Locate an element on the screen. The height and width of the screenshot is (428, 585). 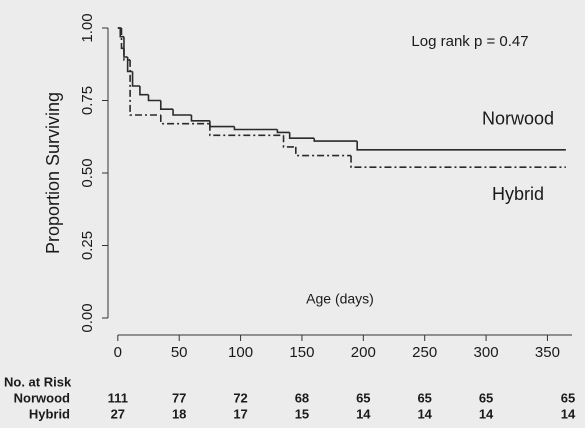
risk-value: 111 is located at coordinates (118, 397).